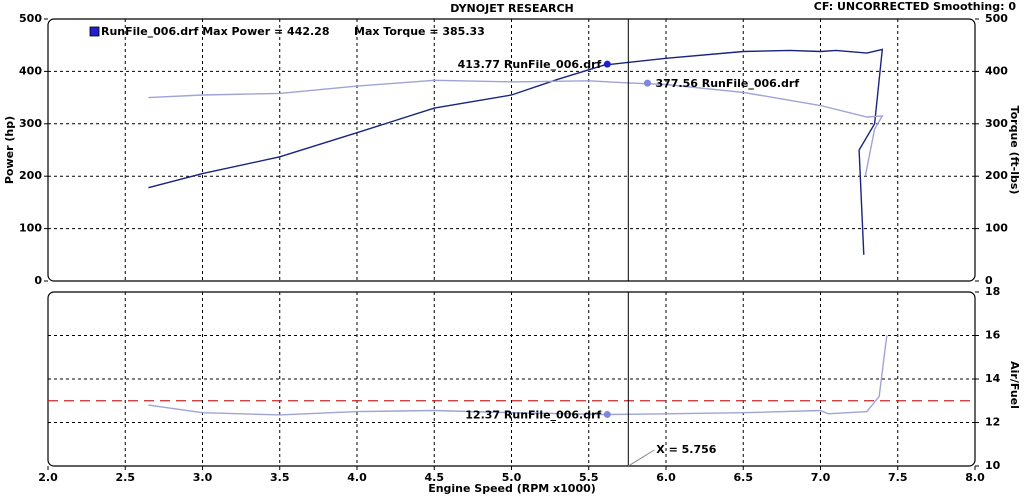 This screenshot has width=1024, height=496. I want to click on x-tick-label: 3.5, so click(280, 477).